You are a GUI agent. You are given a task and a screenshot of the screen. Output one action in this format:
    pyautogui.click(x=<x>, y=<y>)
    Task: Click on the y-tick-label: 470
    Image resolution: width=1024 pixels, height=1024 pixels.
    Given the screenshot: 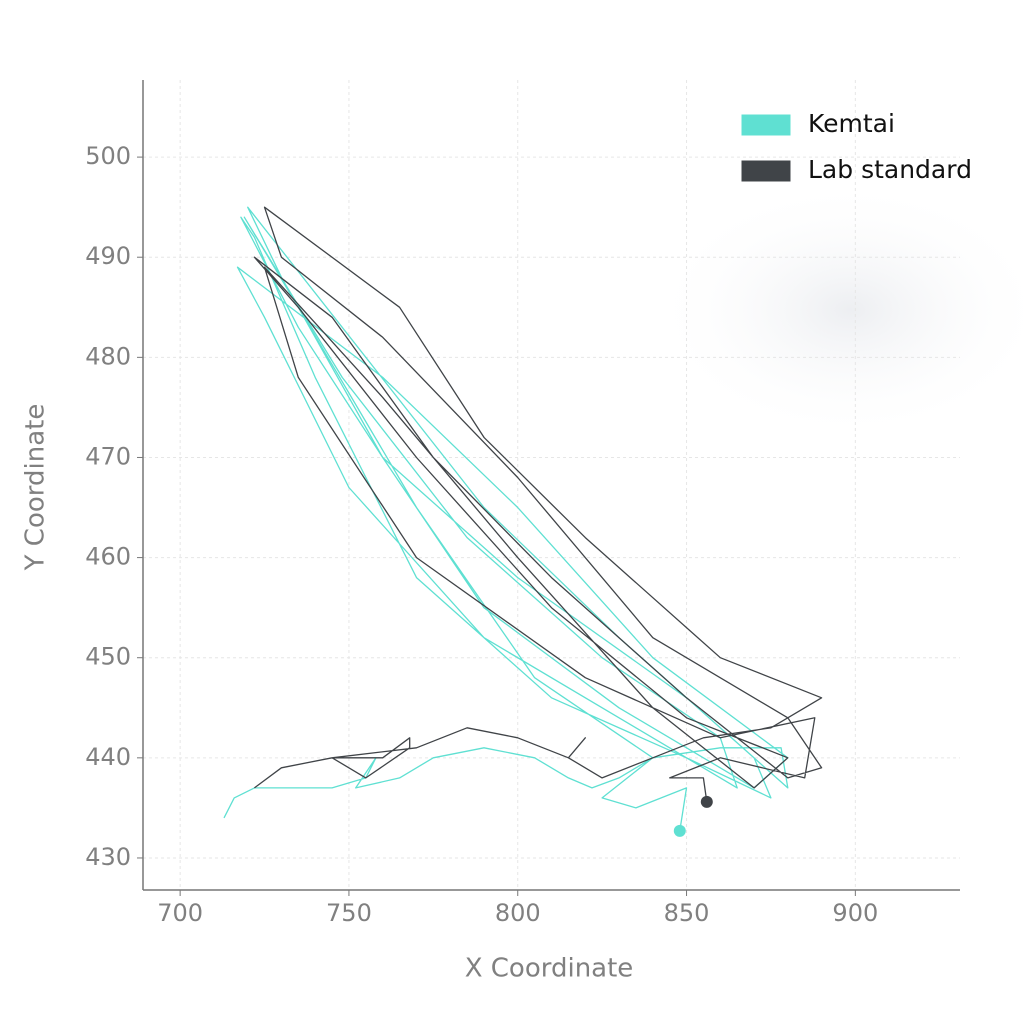 What is the action you would take?
    pyautogui.click(x=108, y=456)
    